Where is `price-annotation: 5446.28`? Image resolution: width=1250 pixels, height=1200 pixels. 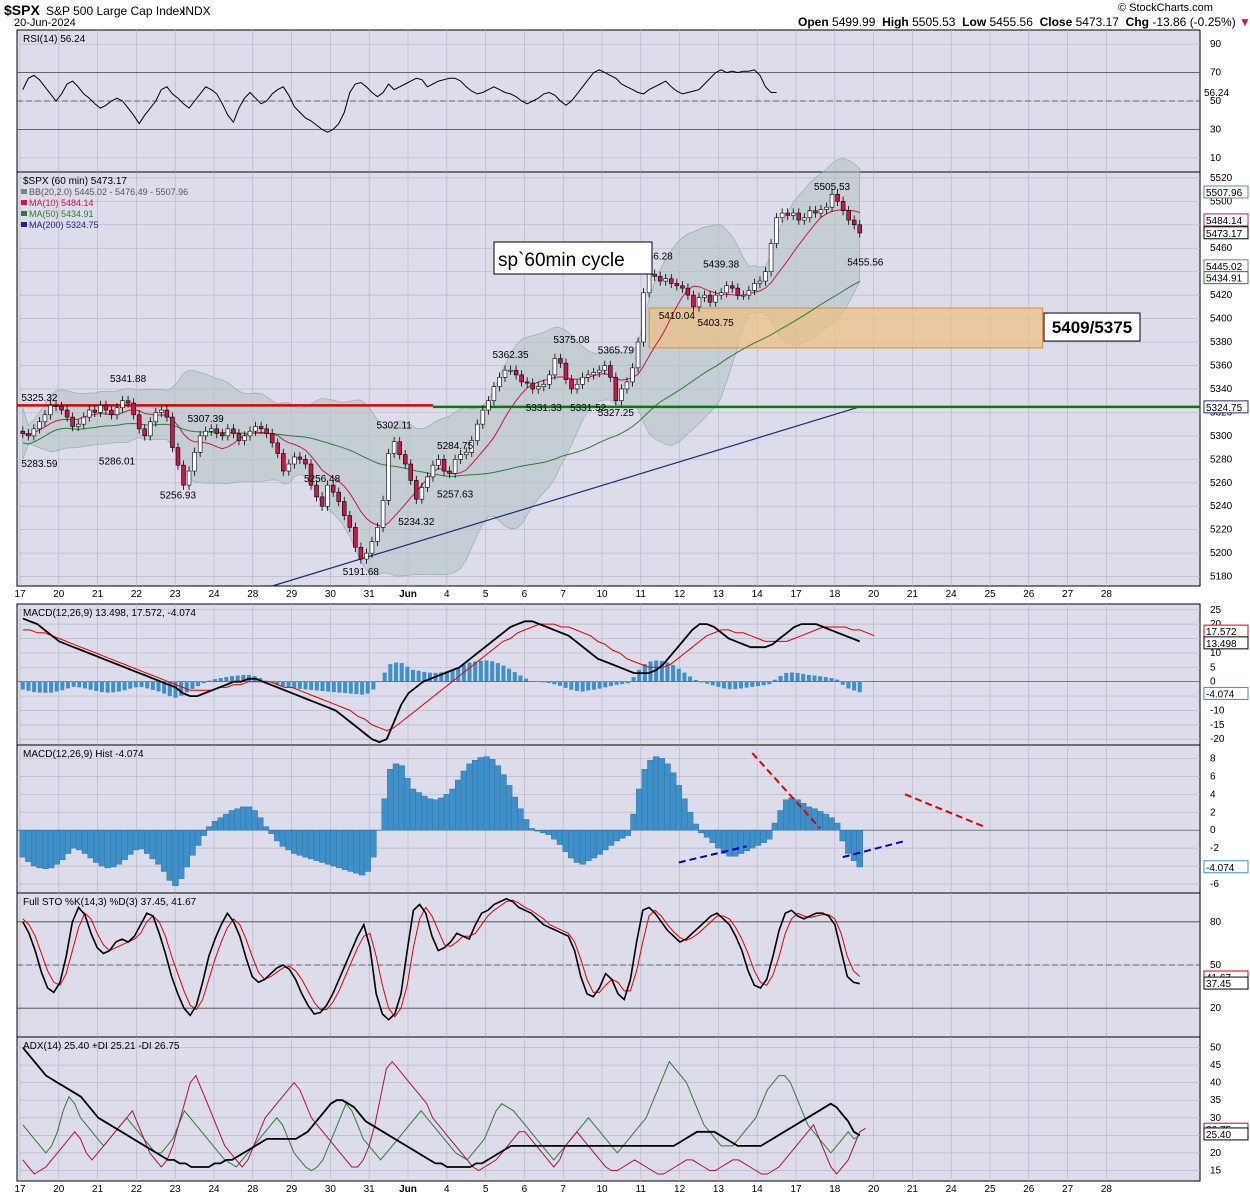
price-annotation: 5446.28 is located at coordinates (655, 256).